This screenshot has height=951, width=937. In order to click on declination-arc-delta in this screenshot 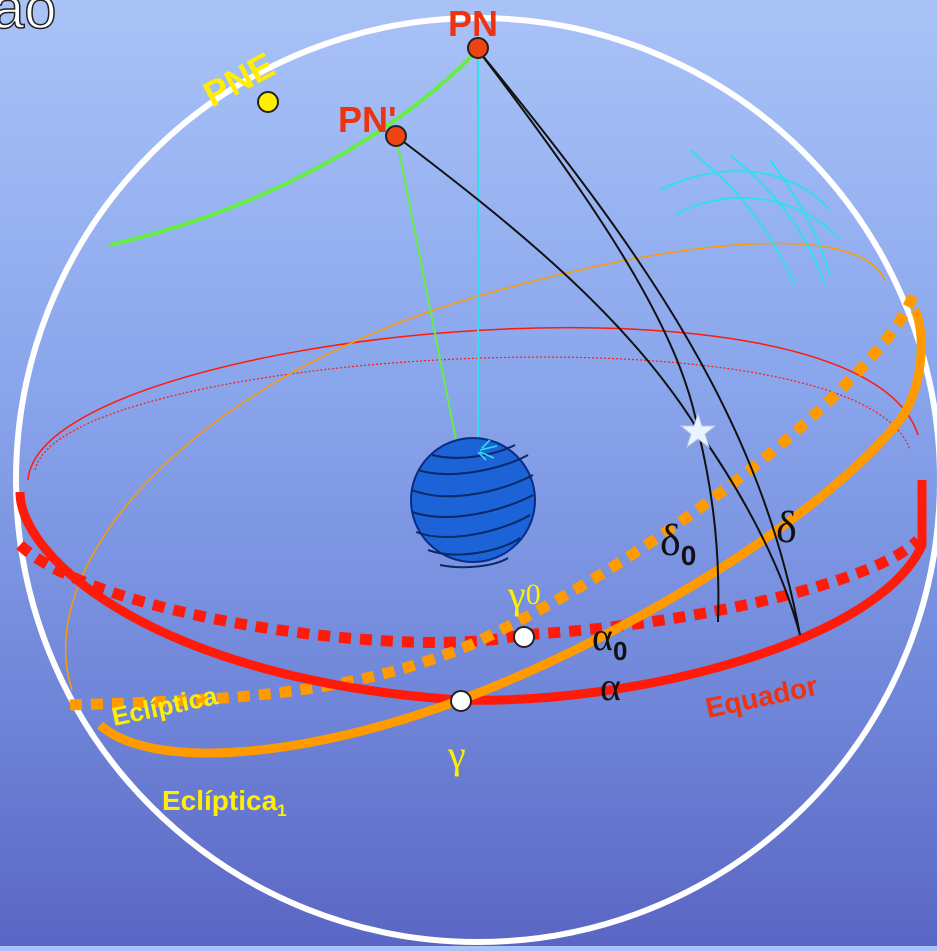, I will do `click(749, 532)`.